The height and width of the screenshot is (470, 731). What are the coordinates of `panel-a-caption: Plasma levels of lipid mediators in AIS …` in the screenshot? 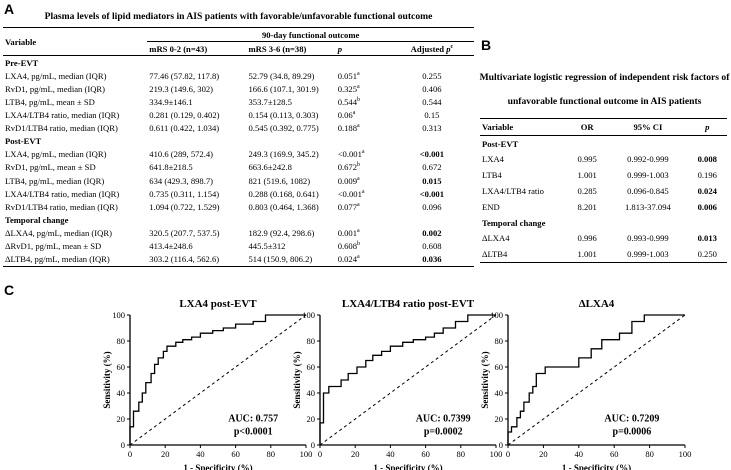 It's located at (238, 16).